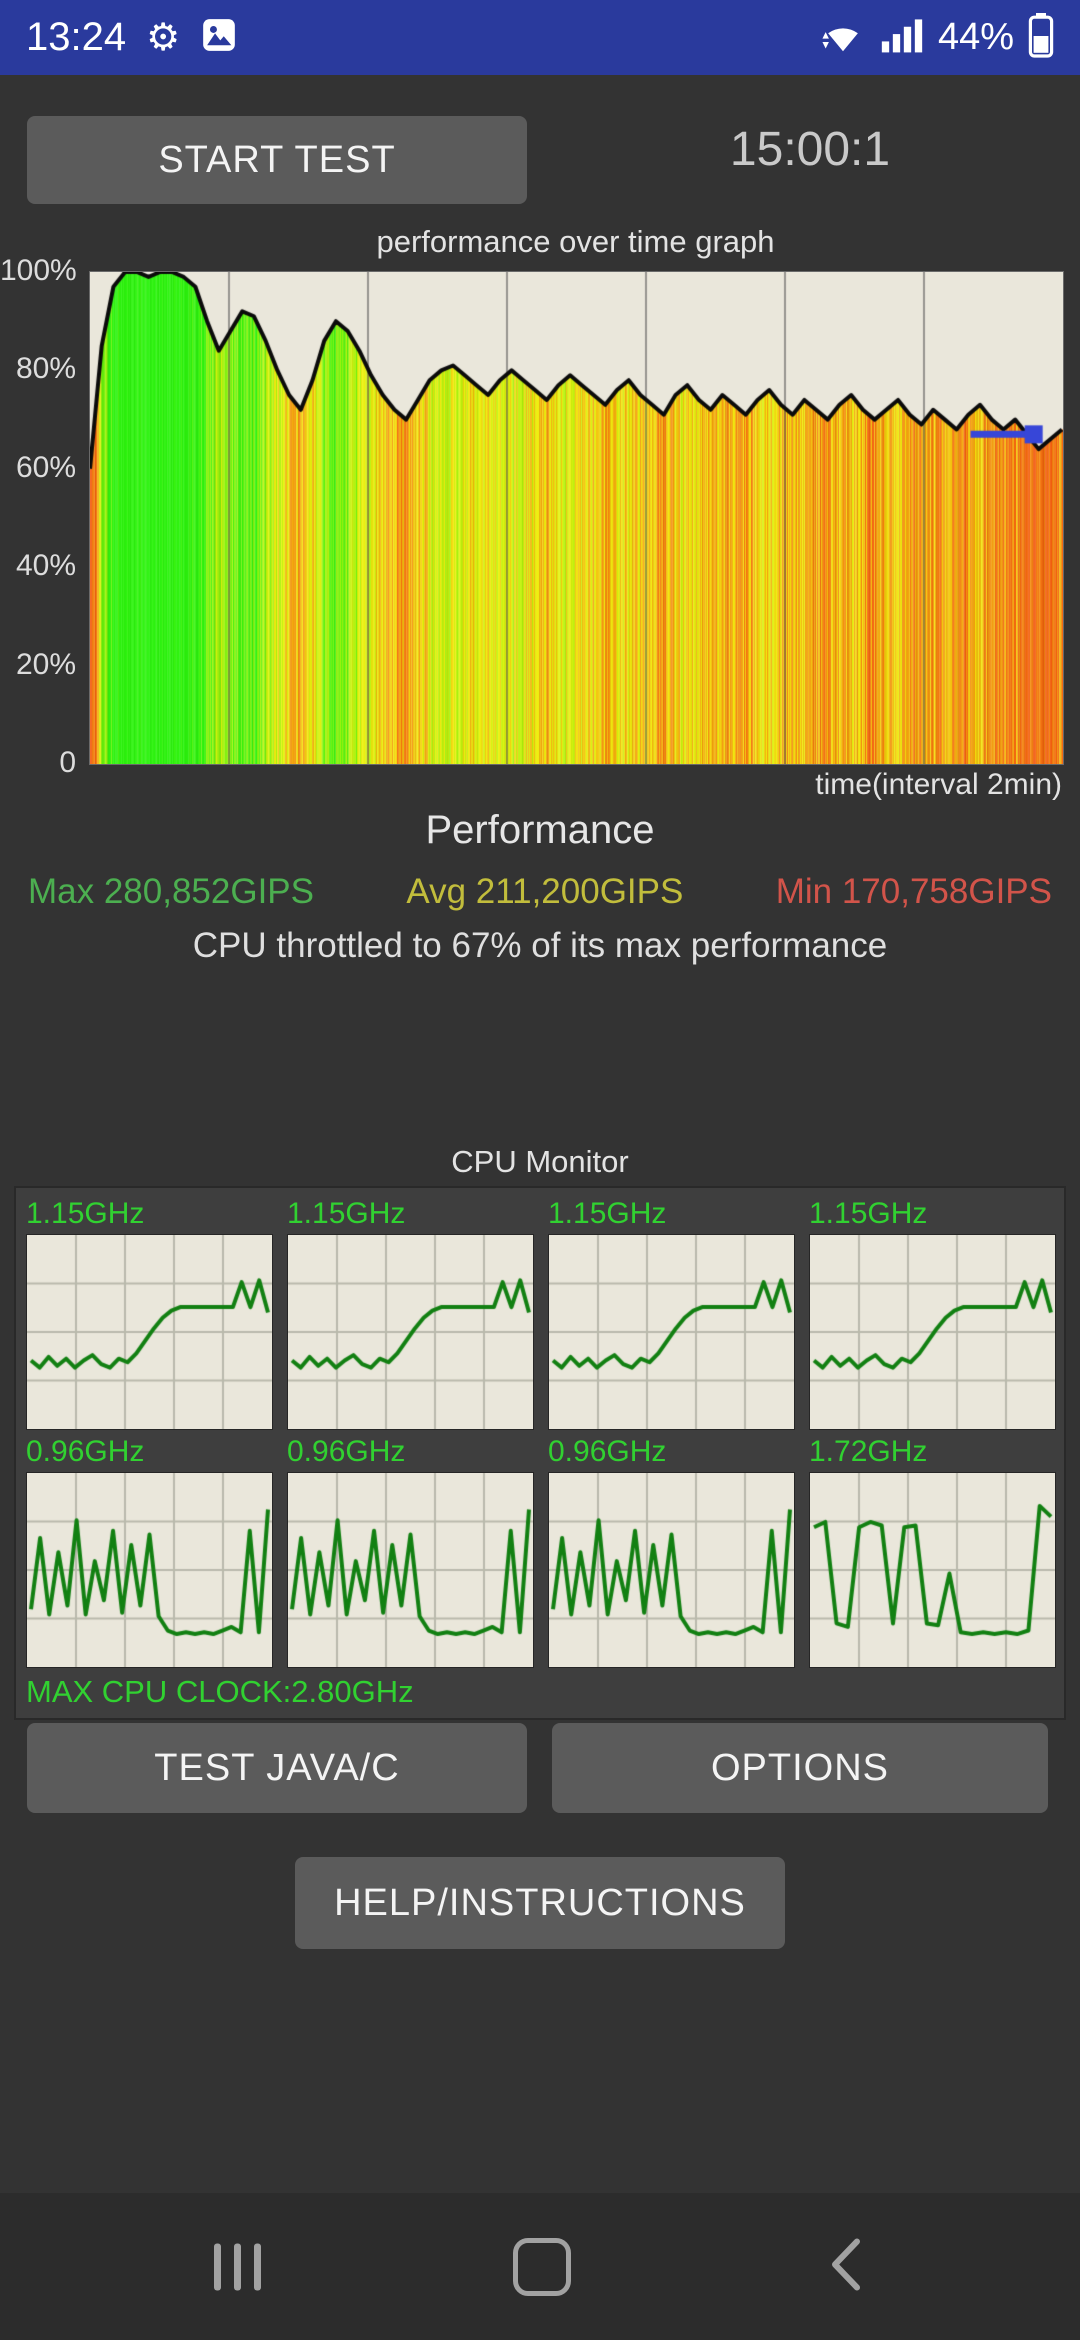  What do you see at coordinates (237, 2266) in the screenshot?
I see `recents-icon` at bounding box center [237, 2266].